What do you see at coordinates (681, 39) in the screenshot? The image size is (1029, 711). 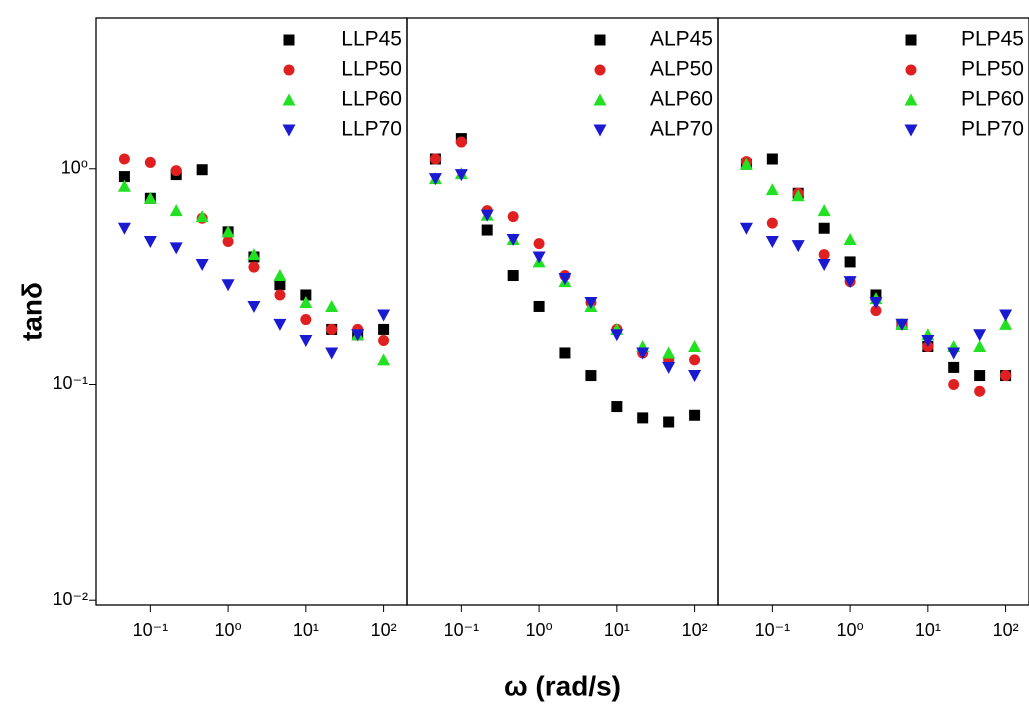 I see `legend-label: ALP45` at bounding box center [681, 39].